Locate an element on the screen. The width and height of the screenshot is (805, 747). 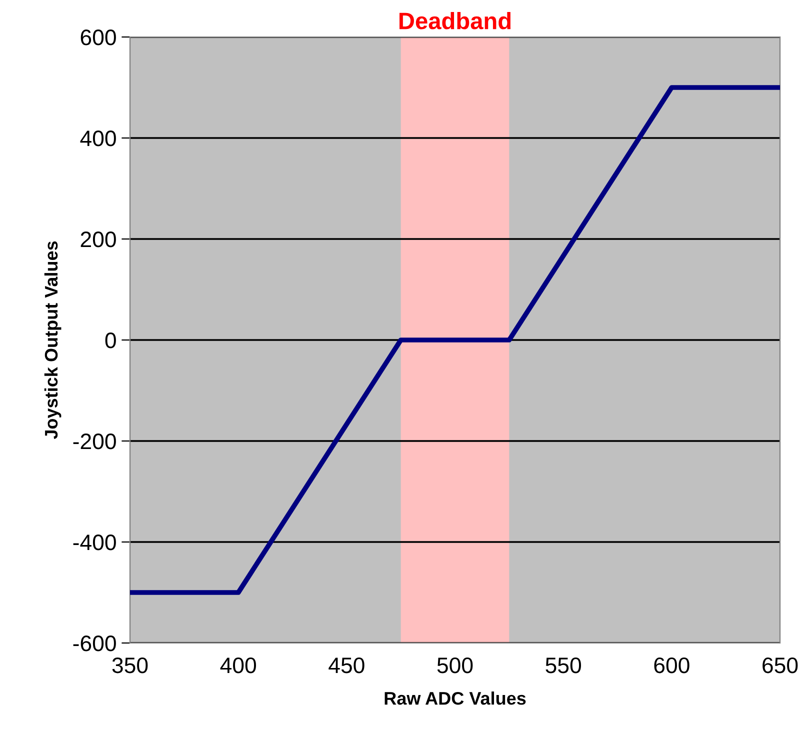
x-tick-label: 400 is located at coordinates (238, 665).